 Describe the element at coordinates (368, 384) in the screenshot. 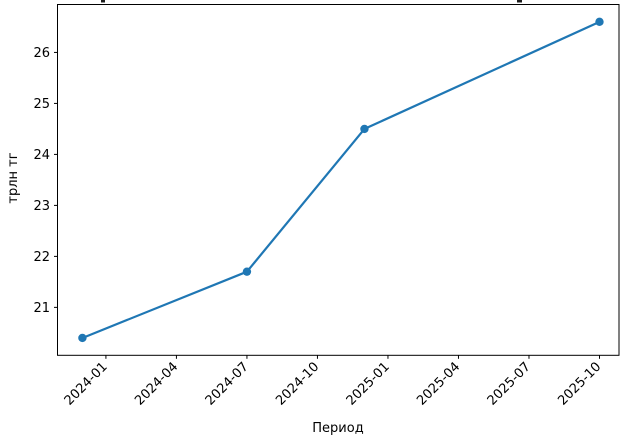

I see `x-tick-label: 2025-01` at that location.